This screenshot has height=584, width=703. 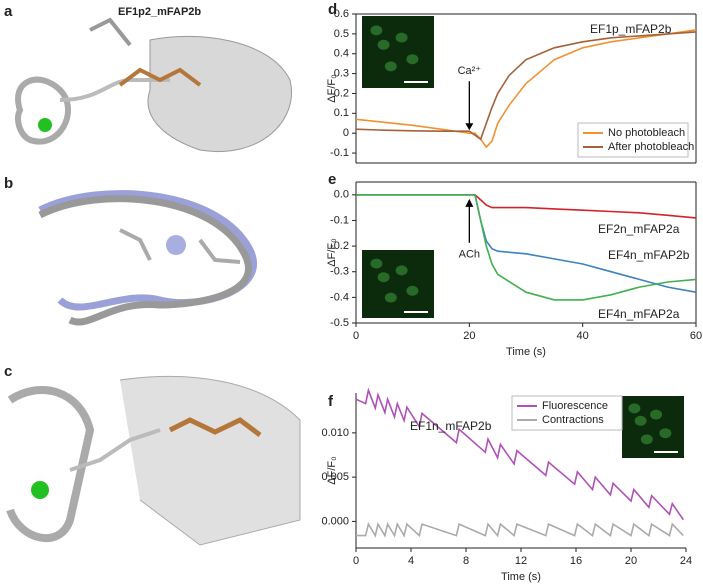 I want to click on x-tick-label: 4, so click(x=411, y=561).